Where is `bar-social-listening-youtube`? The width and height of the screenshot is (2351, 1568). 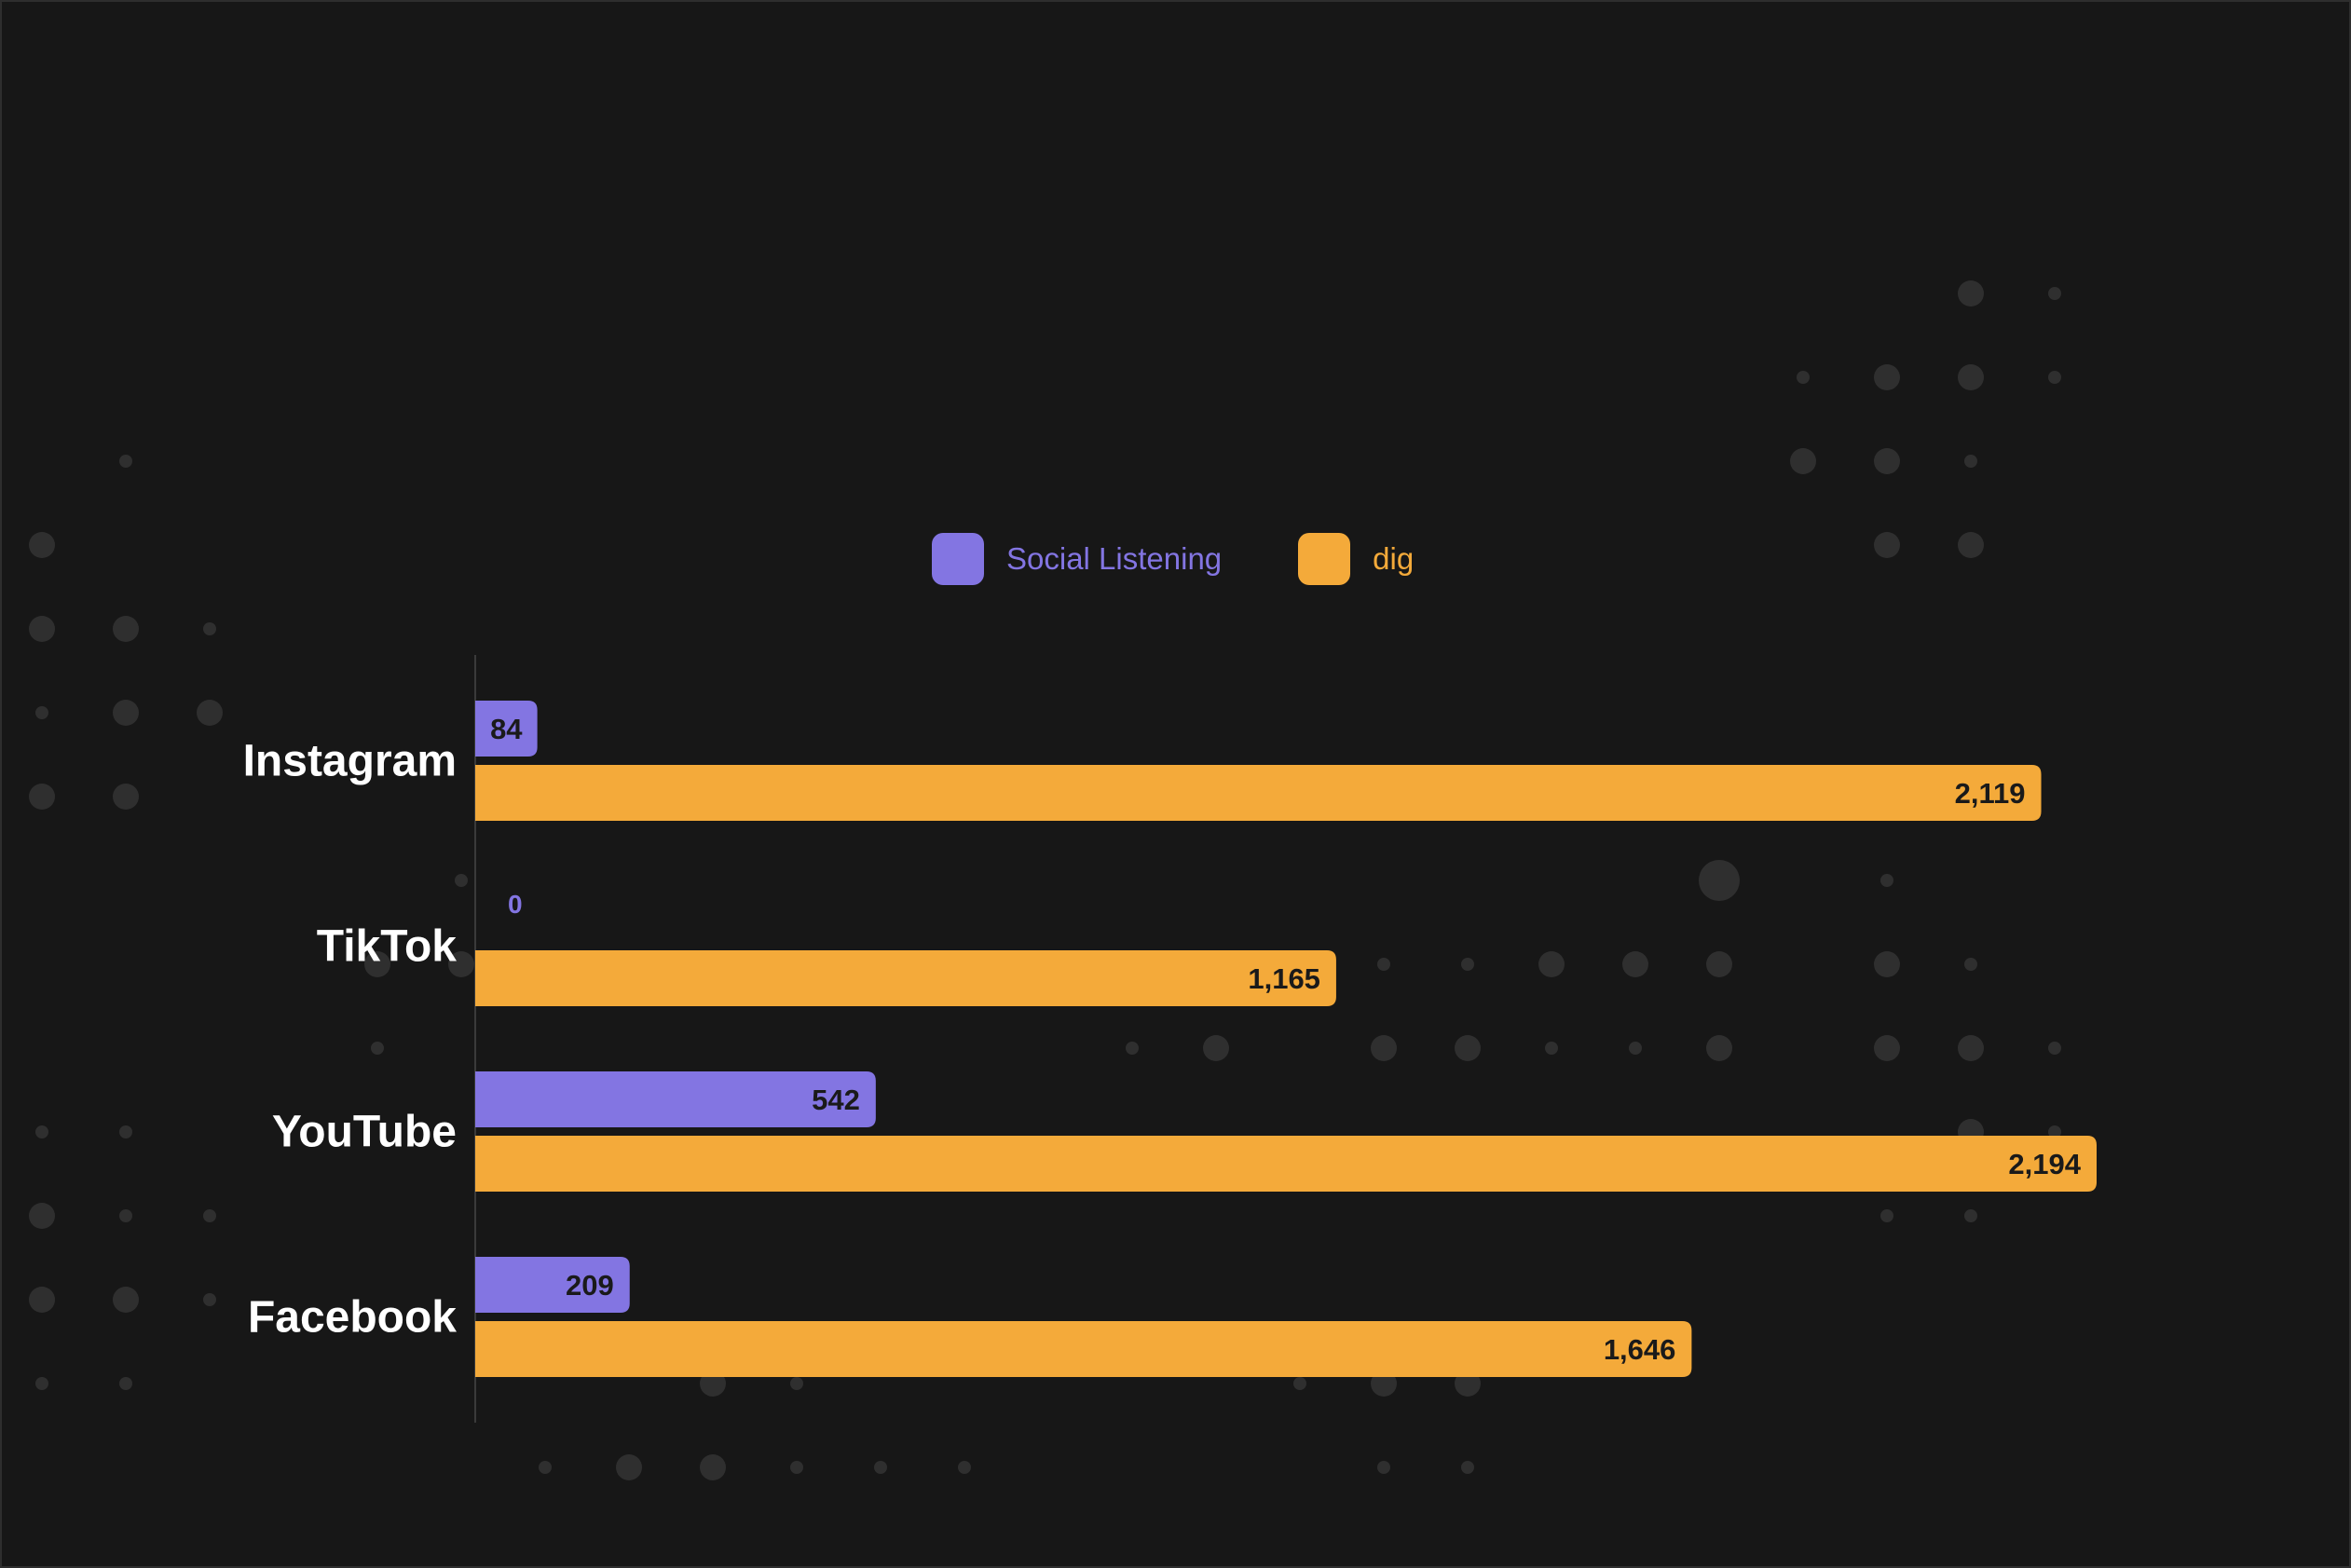
bar-social-listening-youtube is located at coordinates (675, 1099).